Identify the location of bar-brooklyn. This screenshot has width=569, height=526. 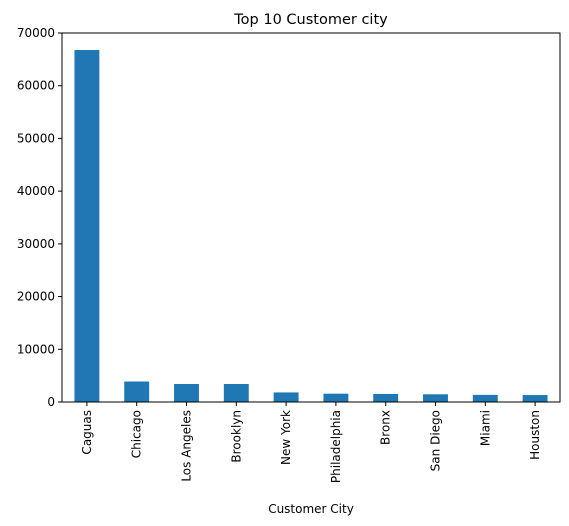
(236, 393).